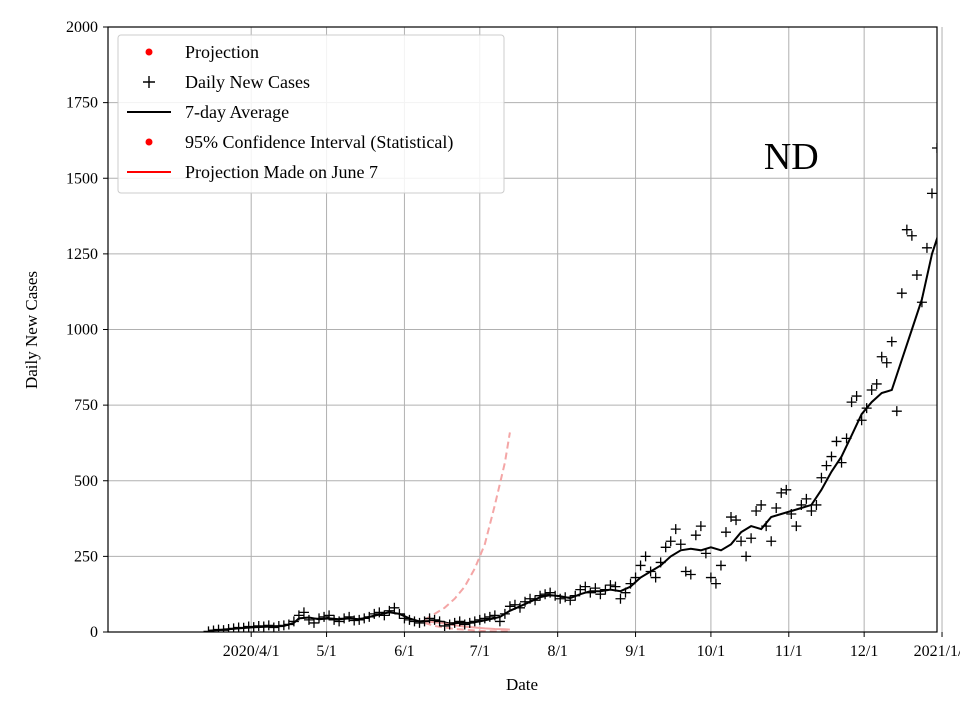 The image size is (960, 720). I want to click on series-line-projection-made-on-june-7-lower-band, so click(467, 626).